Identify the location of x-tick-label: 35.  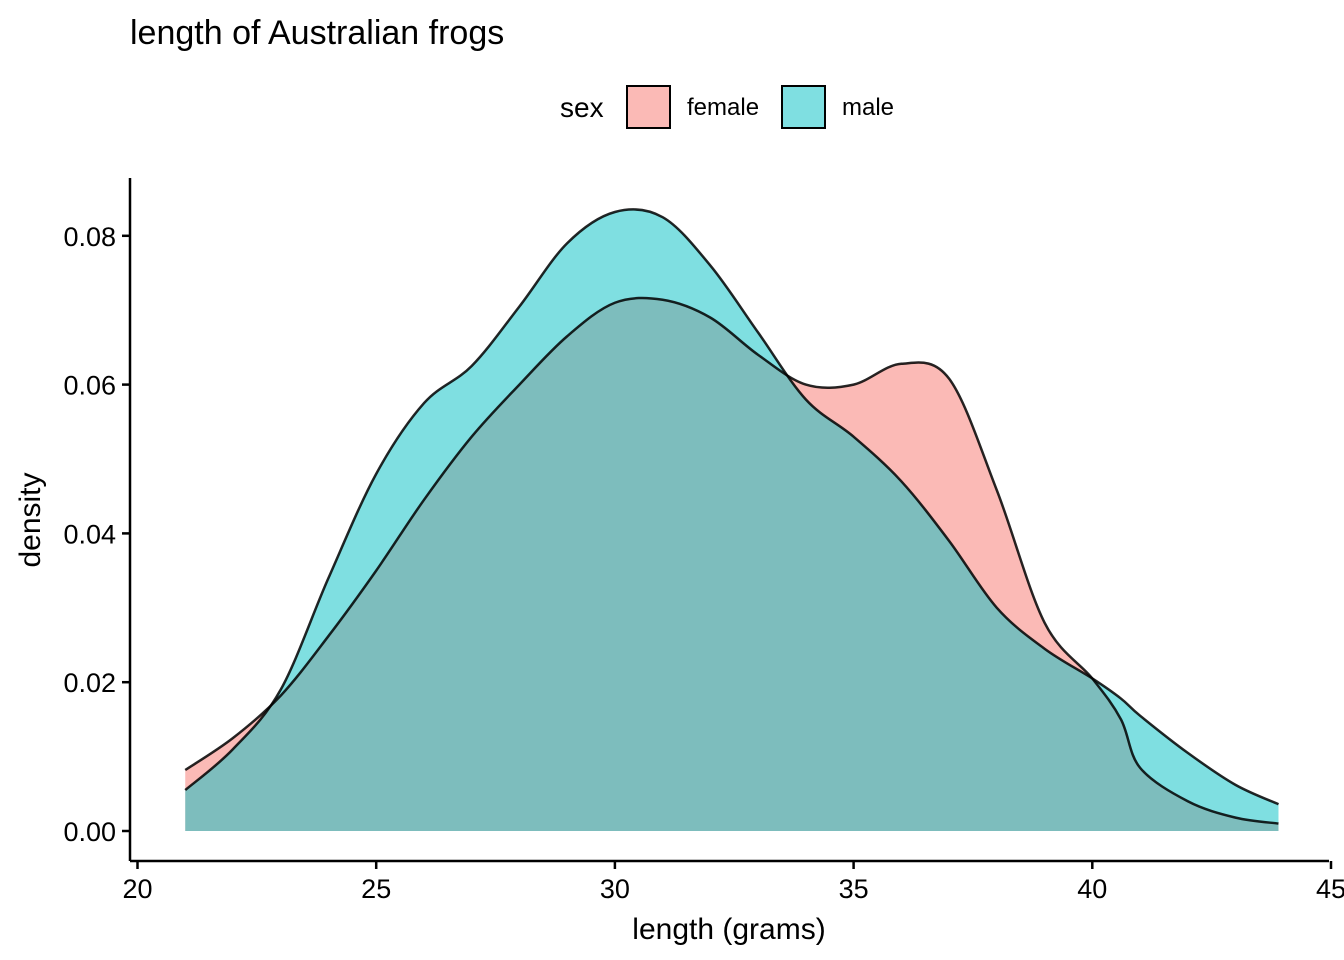
(854, 889).